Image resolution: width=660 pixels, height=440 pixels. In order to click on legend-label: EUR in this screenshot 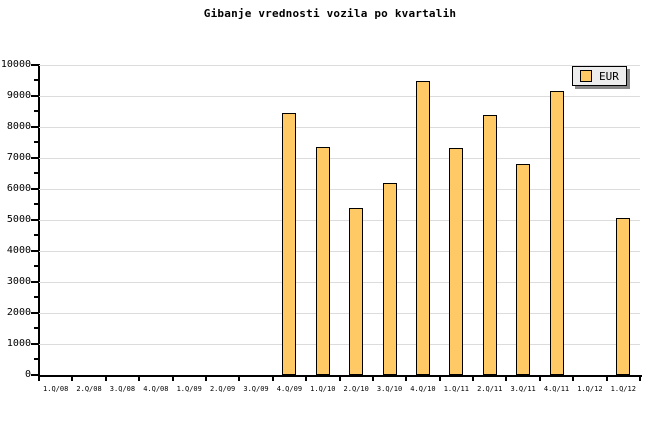, I will do `click(609, 76)`.